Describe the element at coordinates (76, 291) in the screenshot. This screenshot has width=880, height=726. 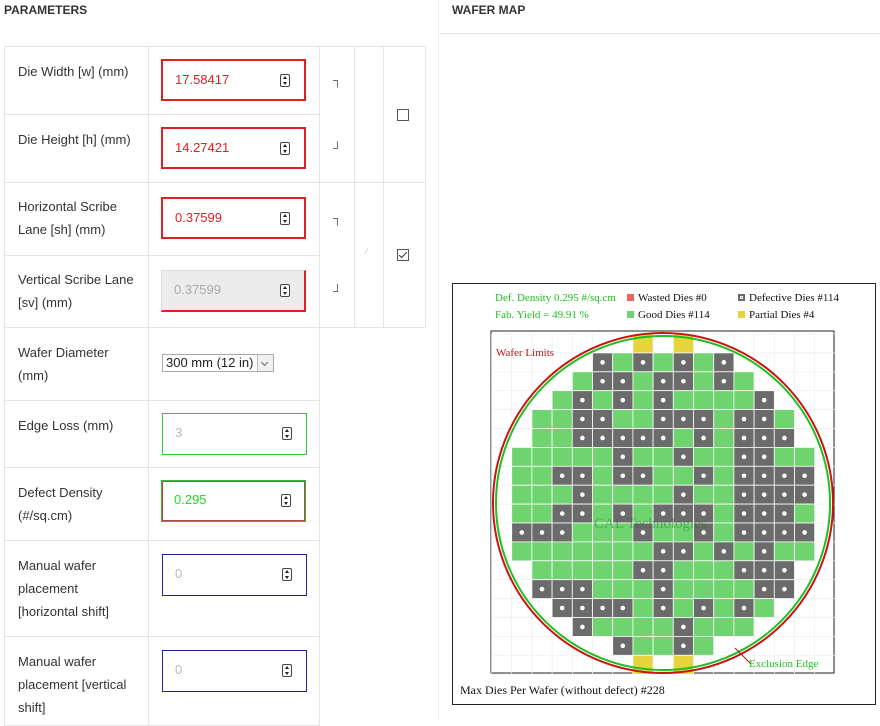
I see `v-scribe-label: Vertical Scribe Lane [sv] (mm)` at that location.